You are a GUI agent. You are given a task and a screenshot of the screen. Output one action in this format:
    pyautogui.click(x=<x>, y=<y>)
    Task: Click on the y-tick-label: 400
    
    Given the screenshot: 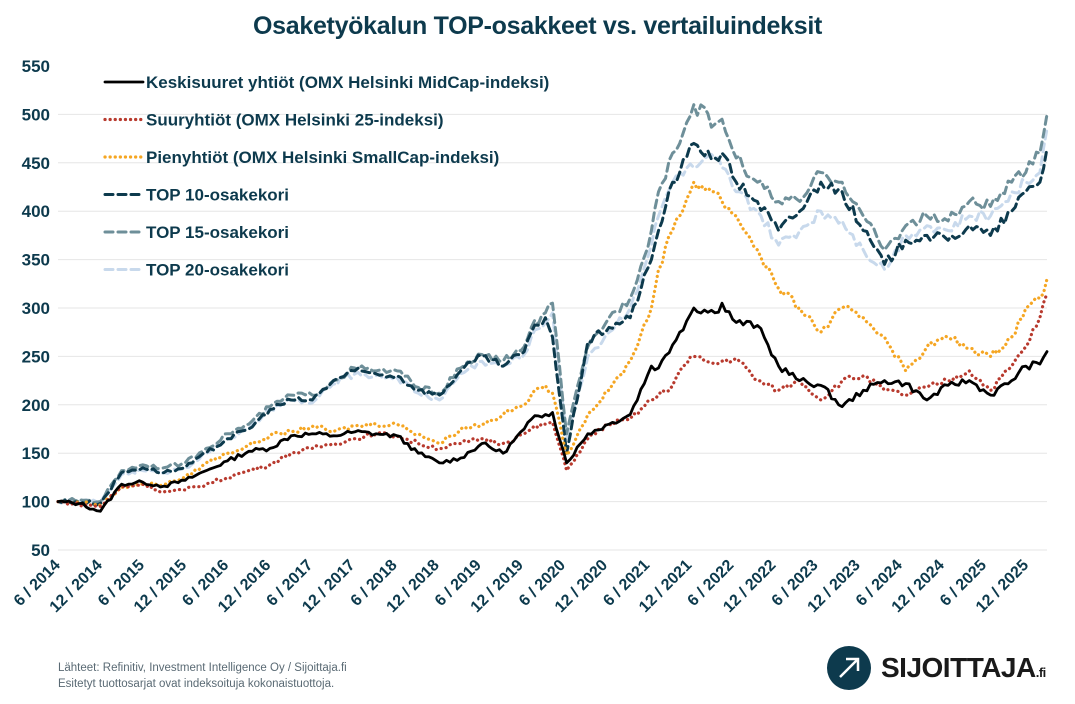 What is the action you would take?
    pyautogui.click(x=36, y=211)
    